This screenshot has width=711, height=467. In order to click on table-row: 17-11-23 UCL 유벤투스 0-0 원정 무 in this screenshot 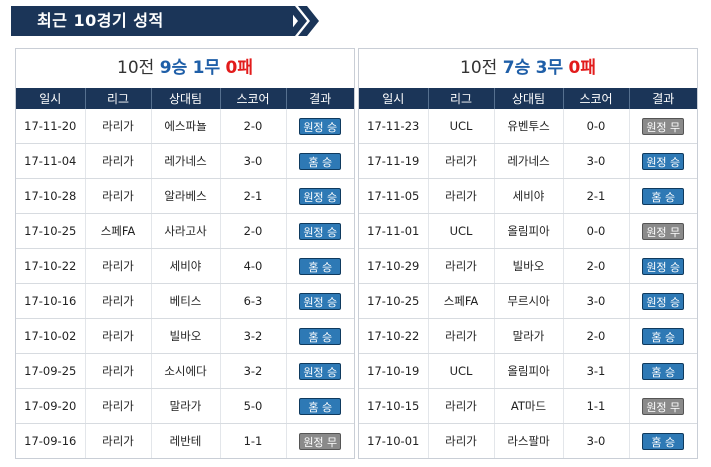, I will do `click(528, 126)`.